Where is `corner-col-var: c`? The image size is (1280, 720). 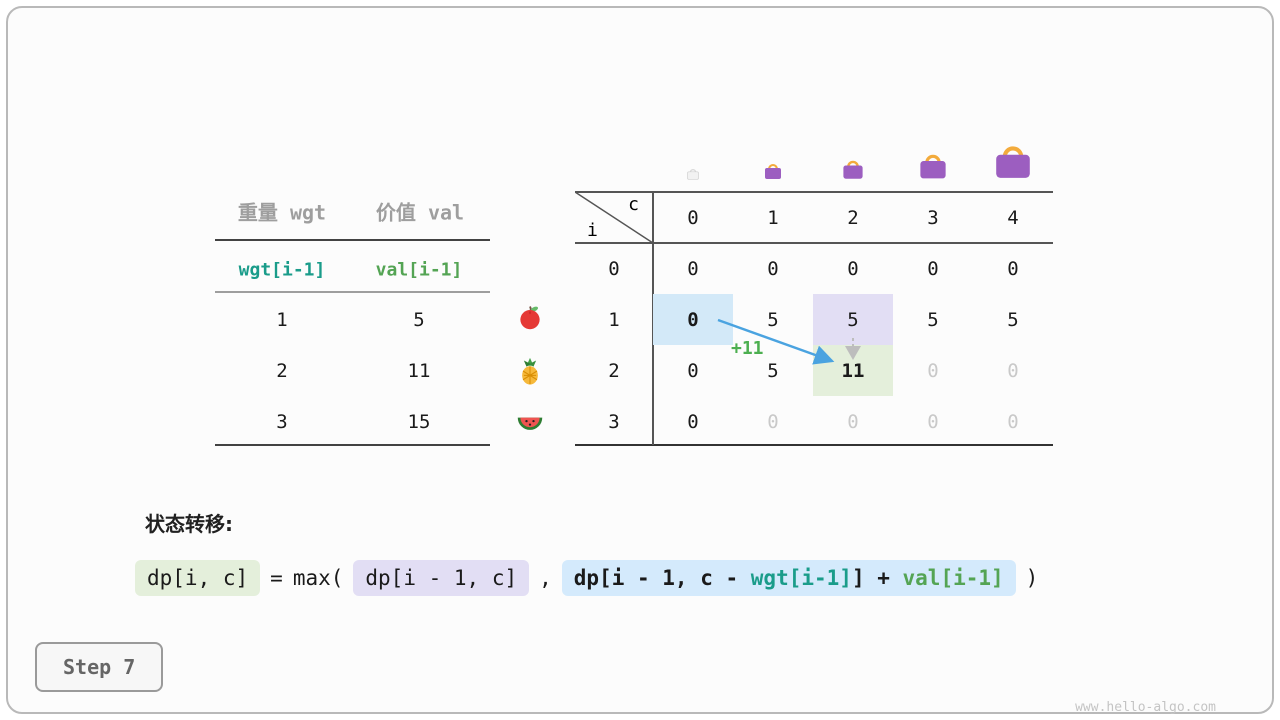
corner-col-var: c is located at coordinates (633, 204).